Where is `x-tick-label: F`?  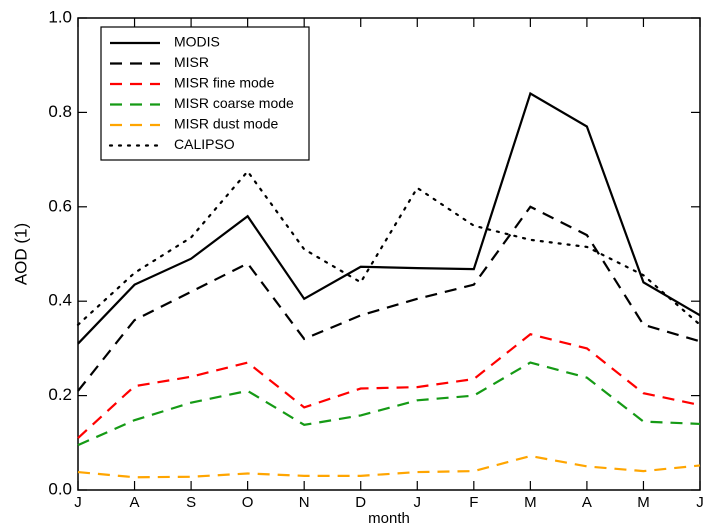 x-tick-label: F is located at coordinates (473, 502).